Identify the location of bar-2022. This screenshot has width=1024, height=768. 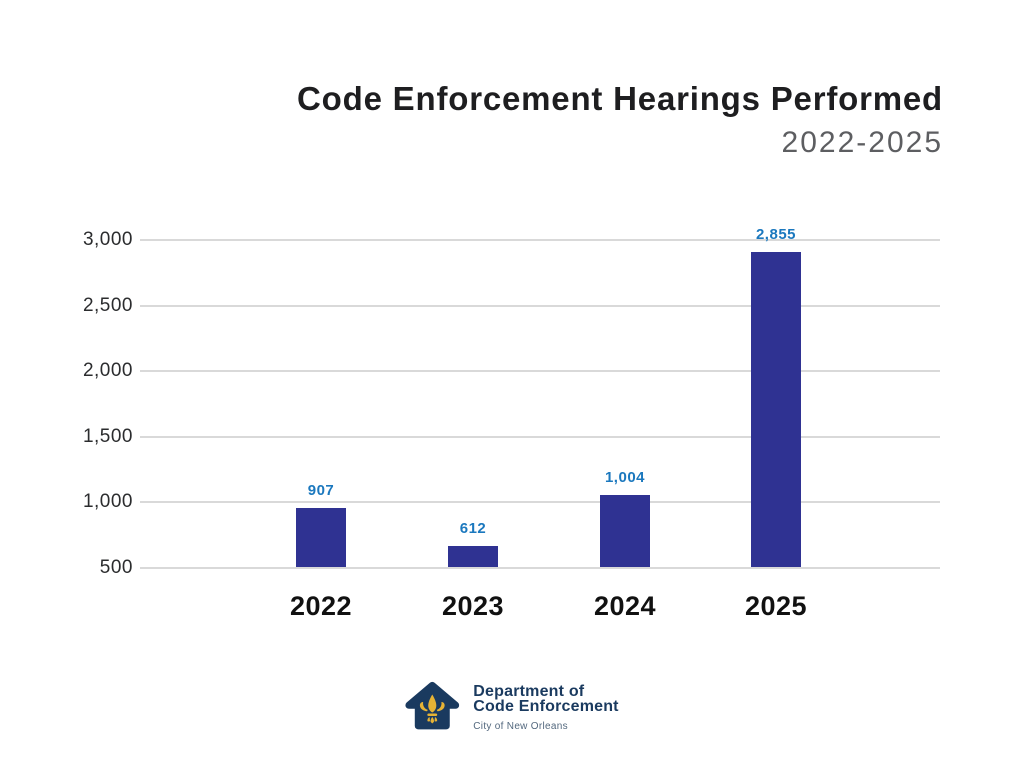
(321, 537).